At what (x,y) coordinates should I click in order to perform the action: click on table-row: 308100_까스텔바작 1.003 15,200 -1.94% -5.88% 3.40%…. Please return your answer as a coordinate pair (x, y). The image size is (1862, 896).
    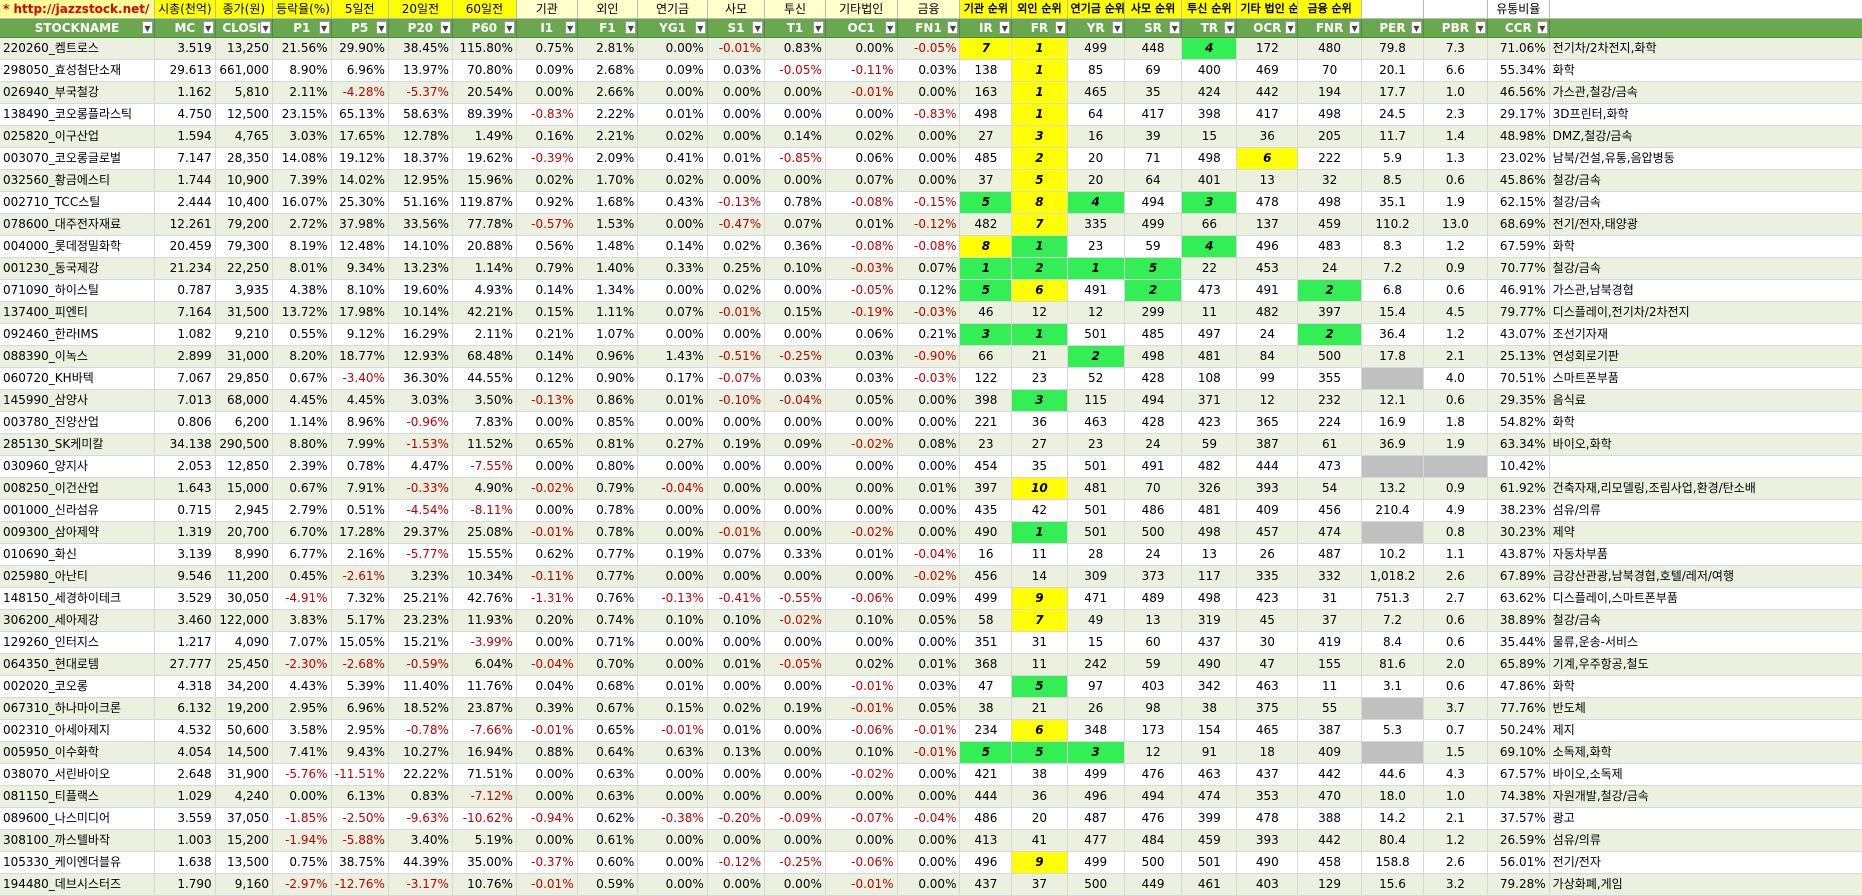
    Looking at the image, I should click on (931, 840).